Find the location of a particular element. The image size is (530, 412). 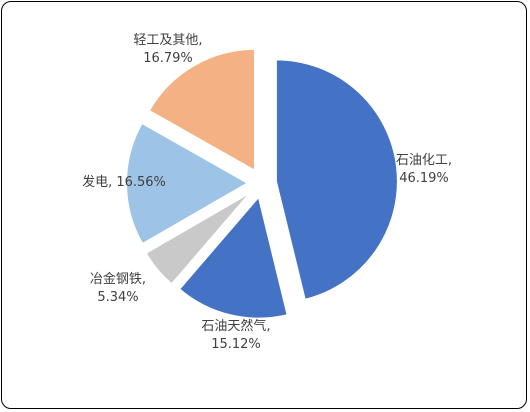

data-label-1: 石油化工, 46.19% is located at coordinates (424, 169).